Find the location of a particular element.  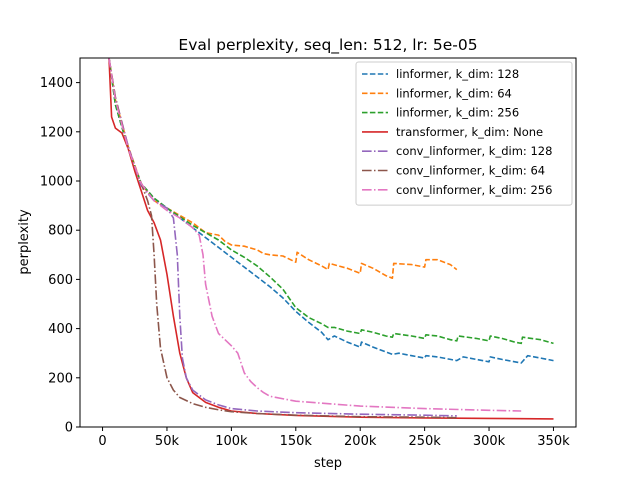

x-tick-label: 100k is located at coordinates (231, 441).